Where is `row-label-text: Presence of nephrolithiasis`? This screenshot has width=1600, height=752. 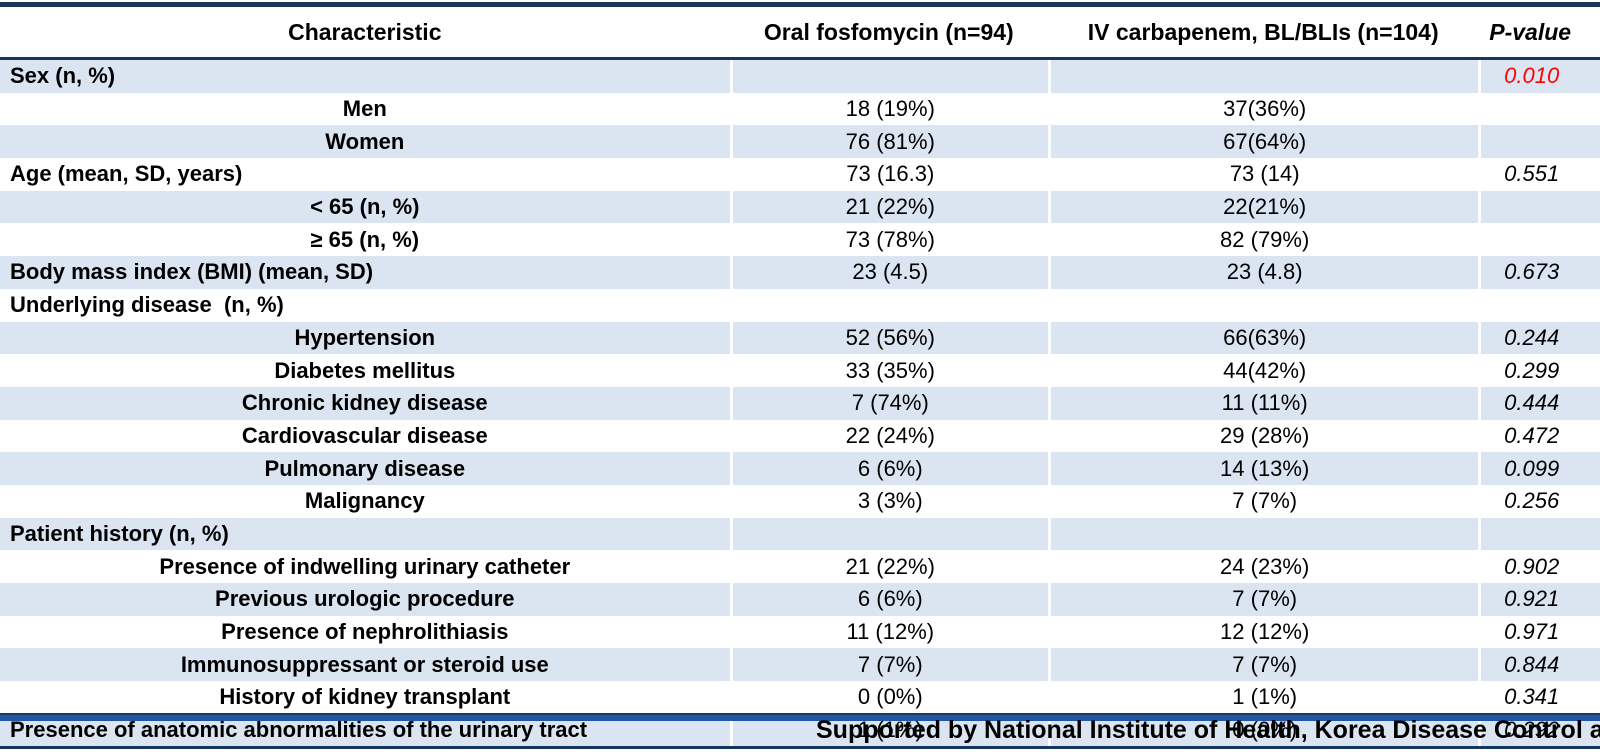 row-label-text: Presence of nephrolithiasis is located at coordinates (365, 632).